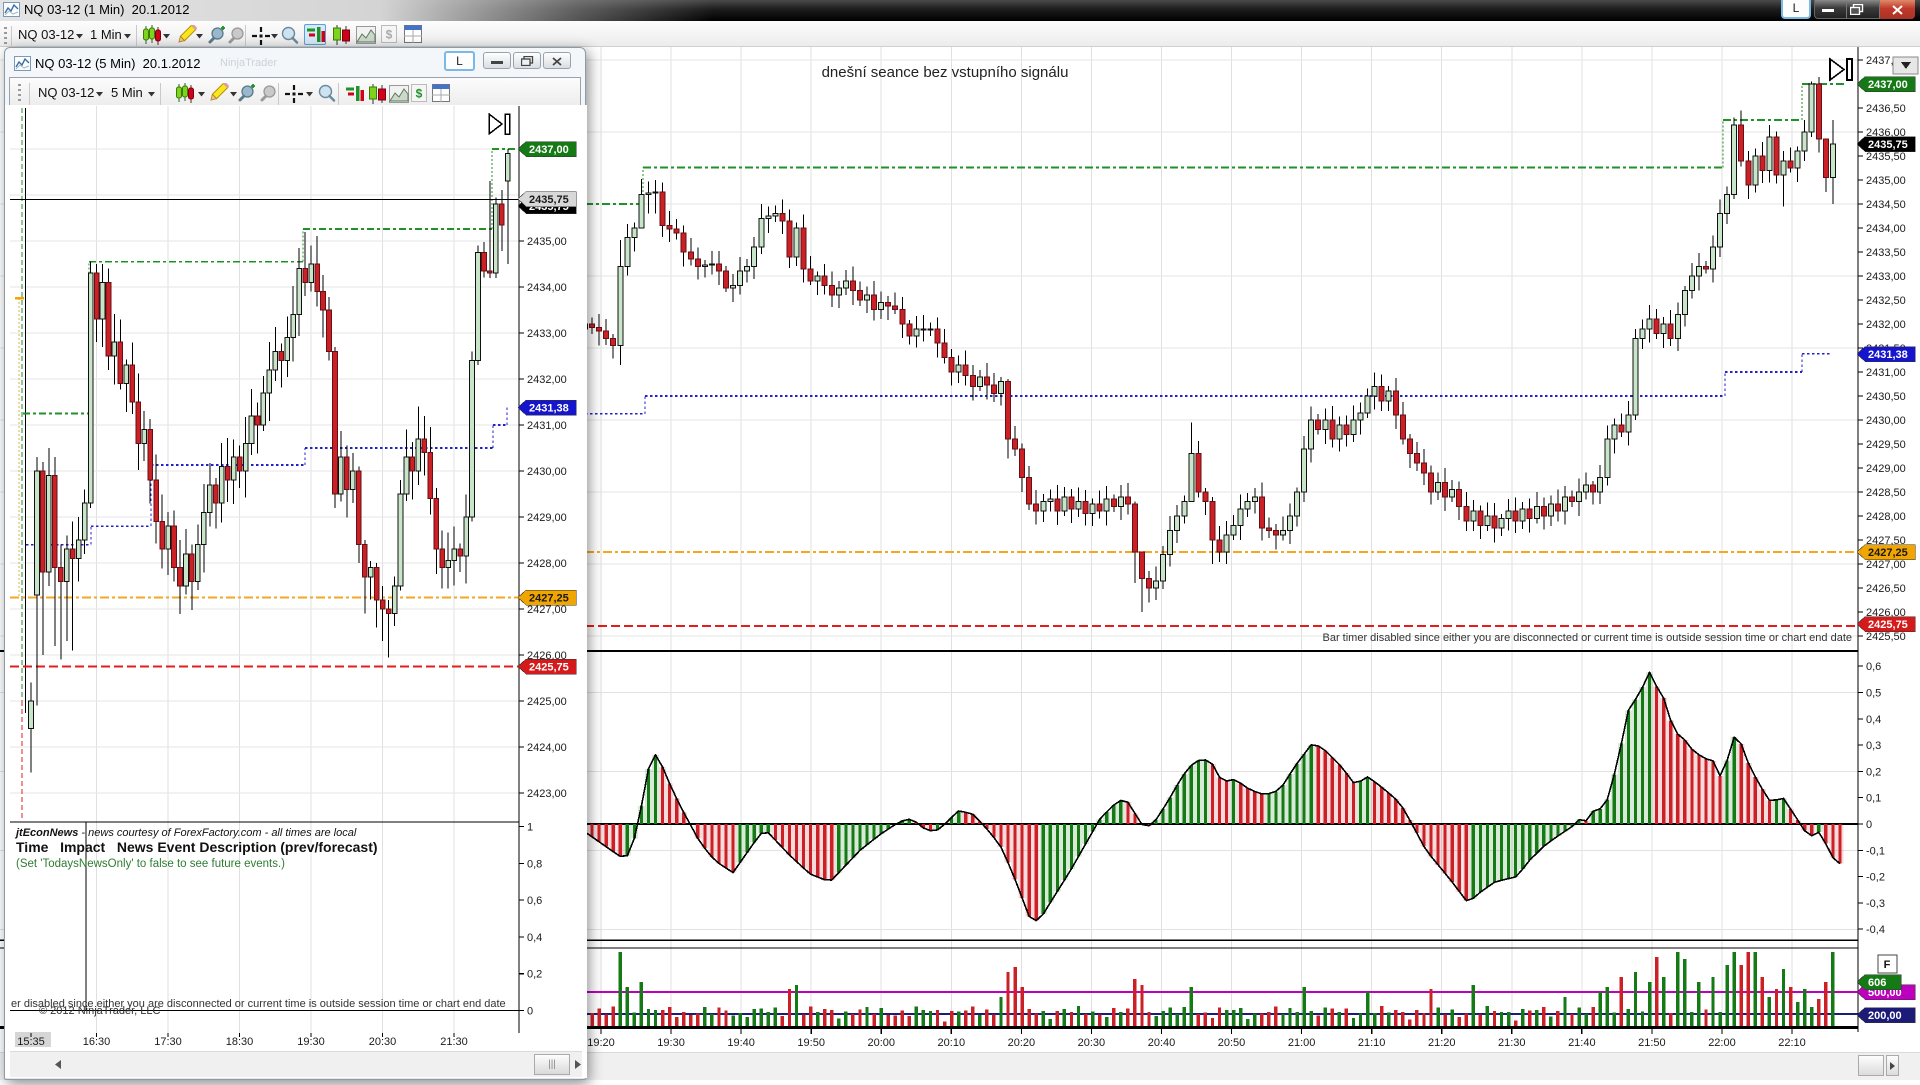 Image resolution: width=1920 pixels, height=1085 pixels. What do you see at coordinates (1875, 904) in the screenshot?
I see `svg-text: -0,3` at bounding box center [1875, 904].